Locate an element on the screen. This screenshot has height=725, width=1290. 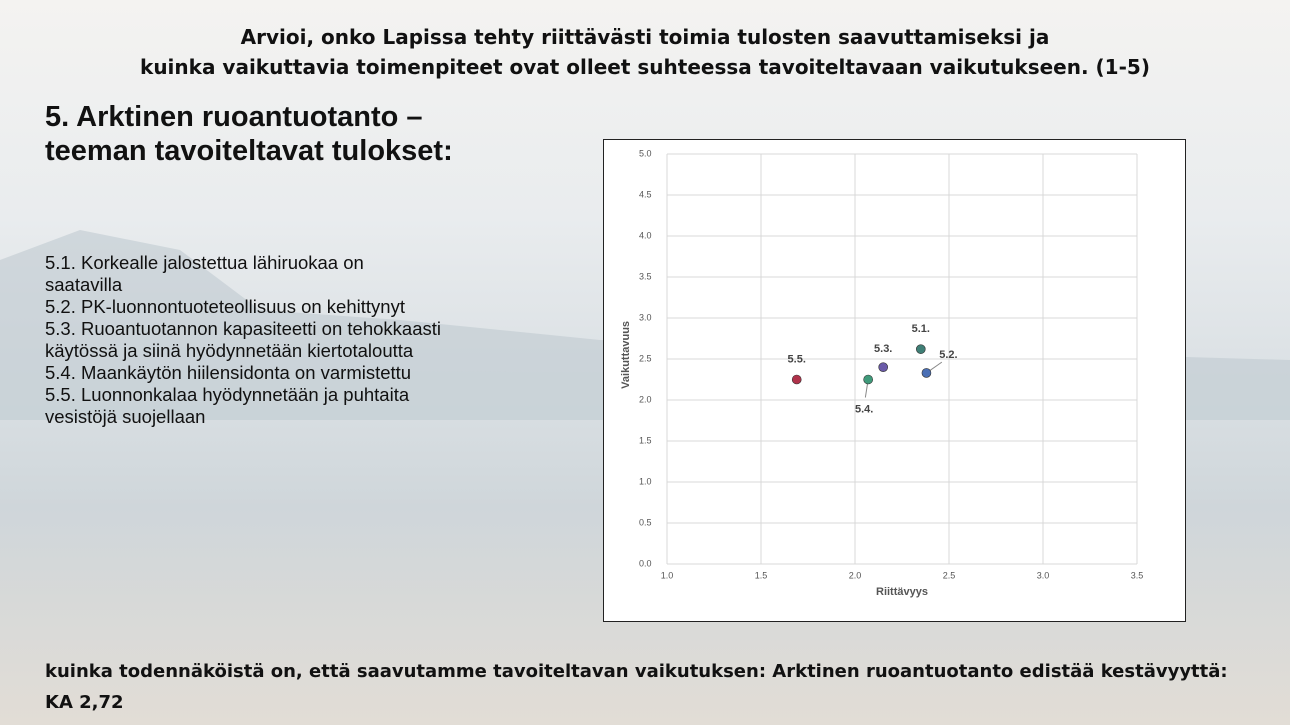
point-label: 5.3. is located at coordinates (883, 349).